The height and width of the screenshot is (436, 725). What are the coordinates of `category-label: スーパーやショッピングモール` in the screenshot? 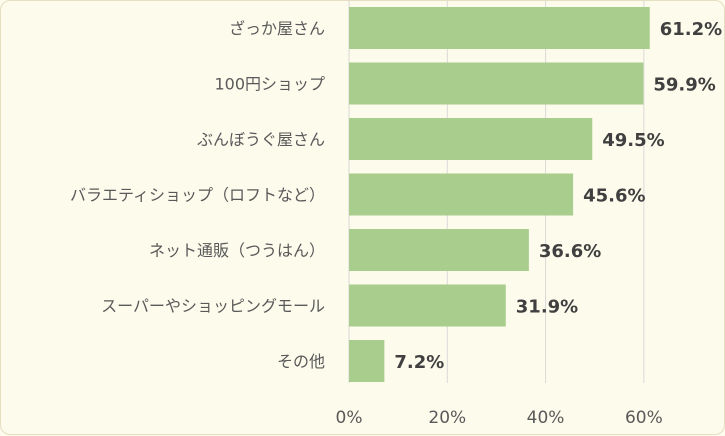 It's located at (213, 306).